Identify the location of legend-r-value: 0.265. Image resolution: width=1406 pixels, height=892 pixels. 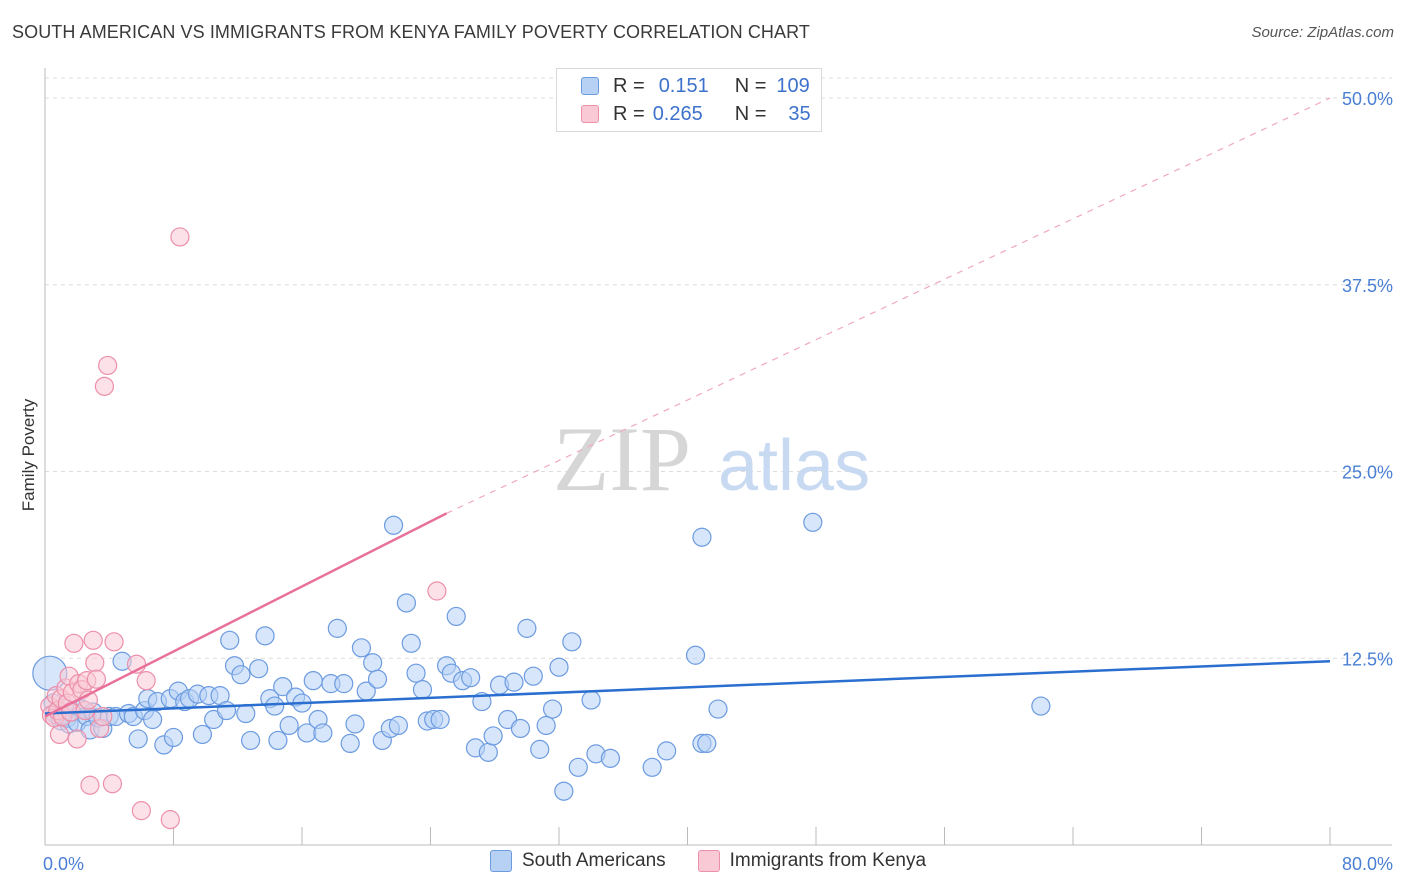
(677, 113).